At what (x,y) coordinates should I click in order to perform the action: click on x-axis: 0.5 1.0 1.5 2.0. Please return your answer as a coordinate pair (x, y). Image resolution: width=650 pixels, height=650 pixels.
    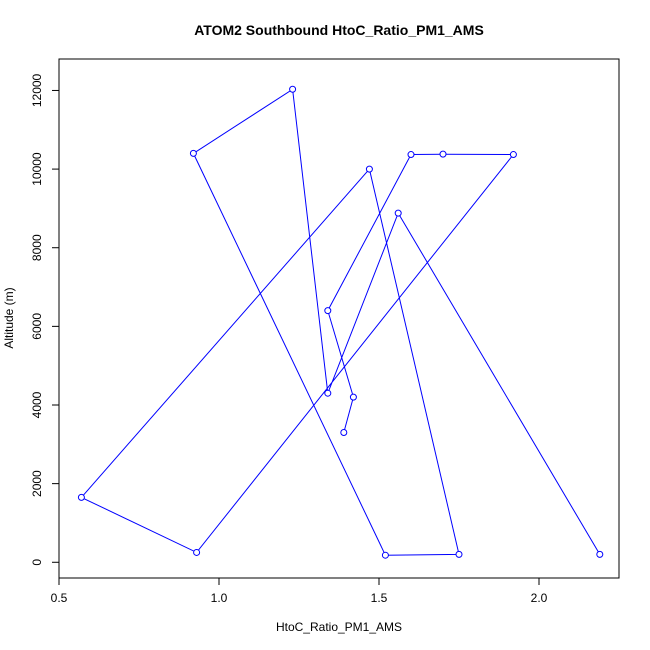
    Looking at the image, I should click on (299, 591).